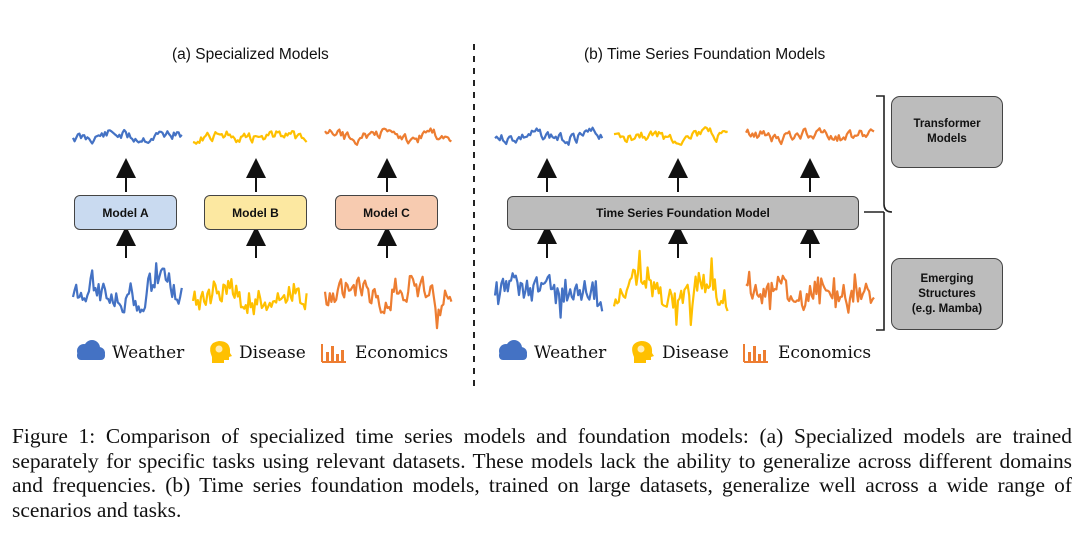 The image size is (1082, 554). I want to click on disease-input-wave-b, so click(670, 288).